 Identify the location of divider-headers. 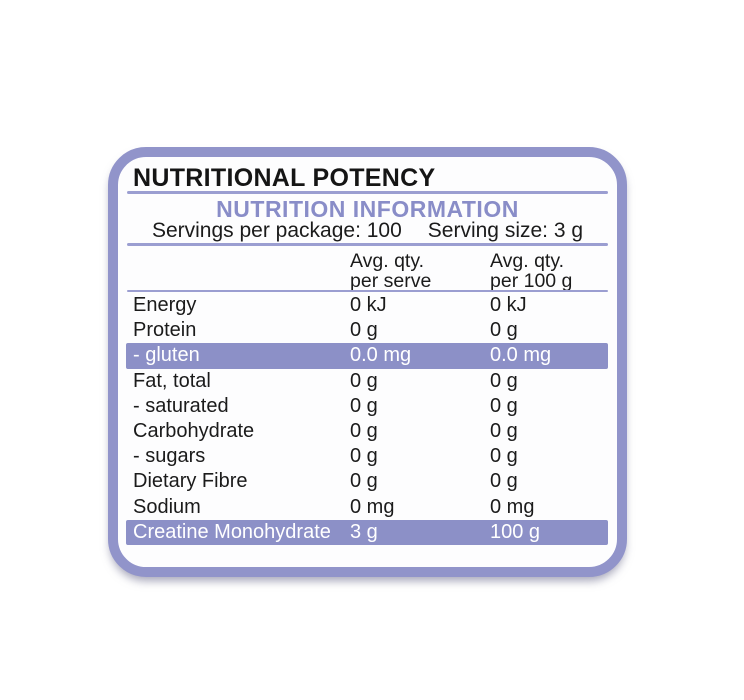
(367, 291).